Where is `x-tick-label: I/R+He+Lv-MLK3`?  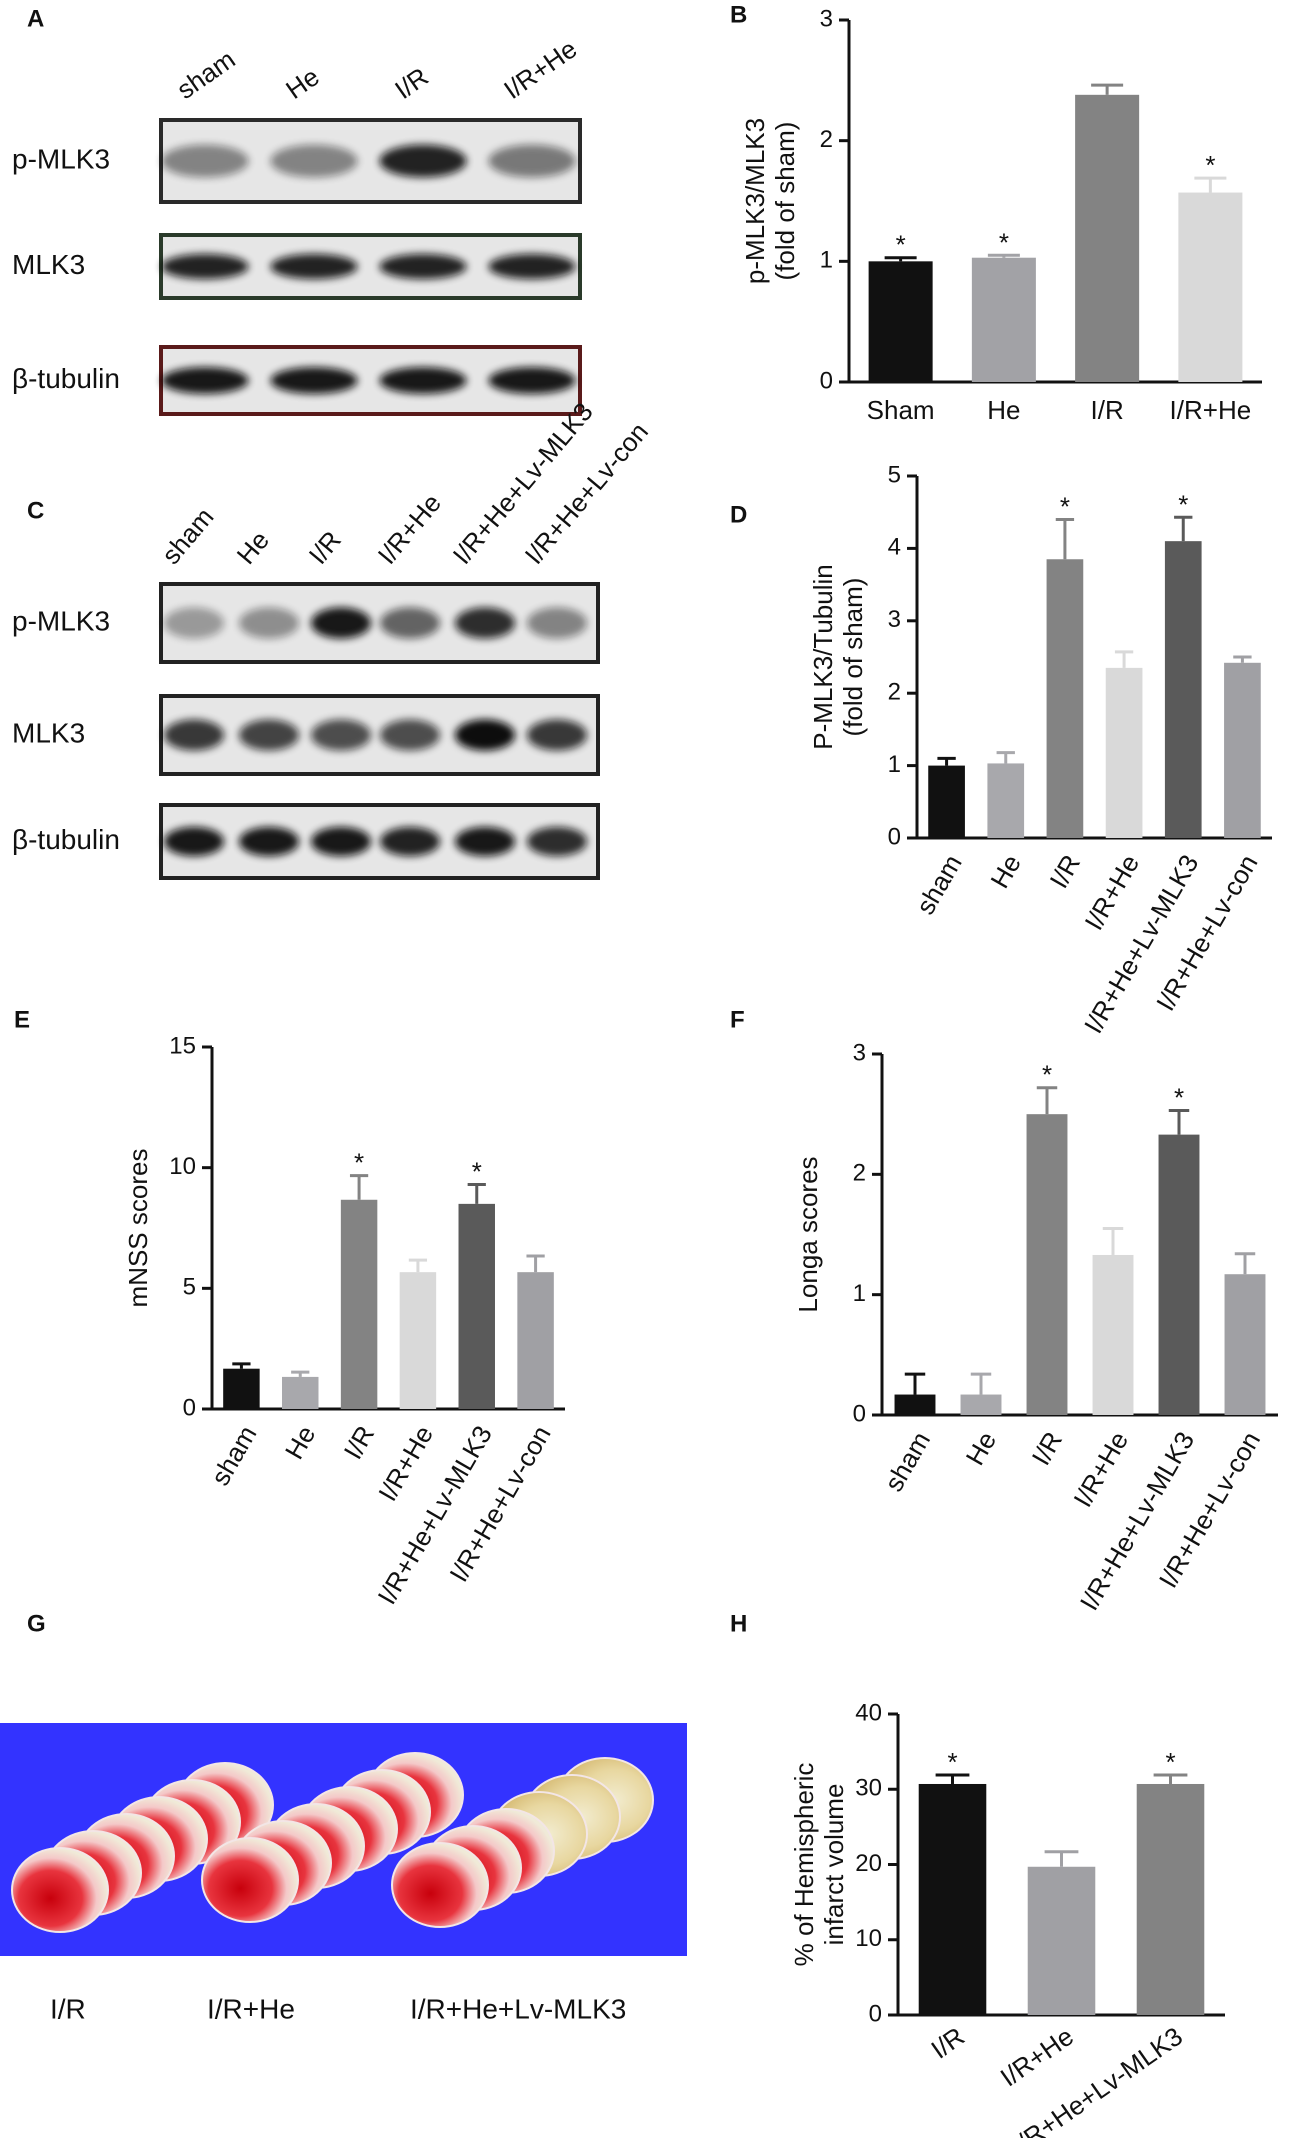 x-tick-label: I/R+He+Lv-MLK3 is located at coordinates (1097, 2079).